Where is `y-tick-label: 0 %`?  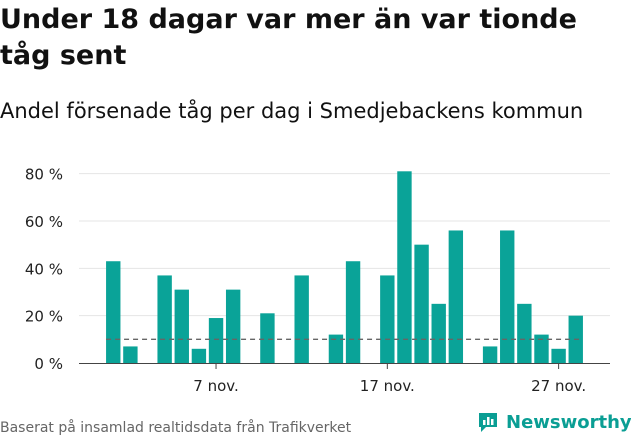
y-tick-label: 0 % is located at coordinates (48, 364).